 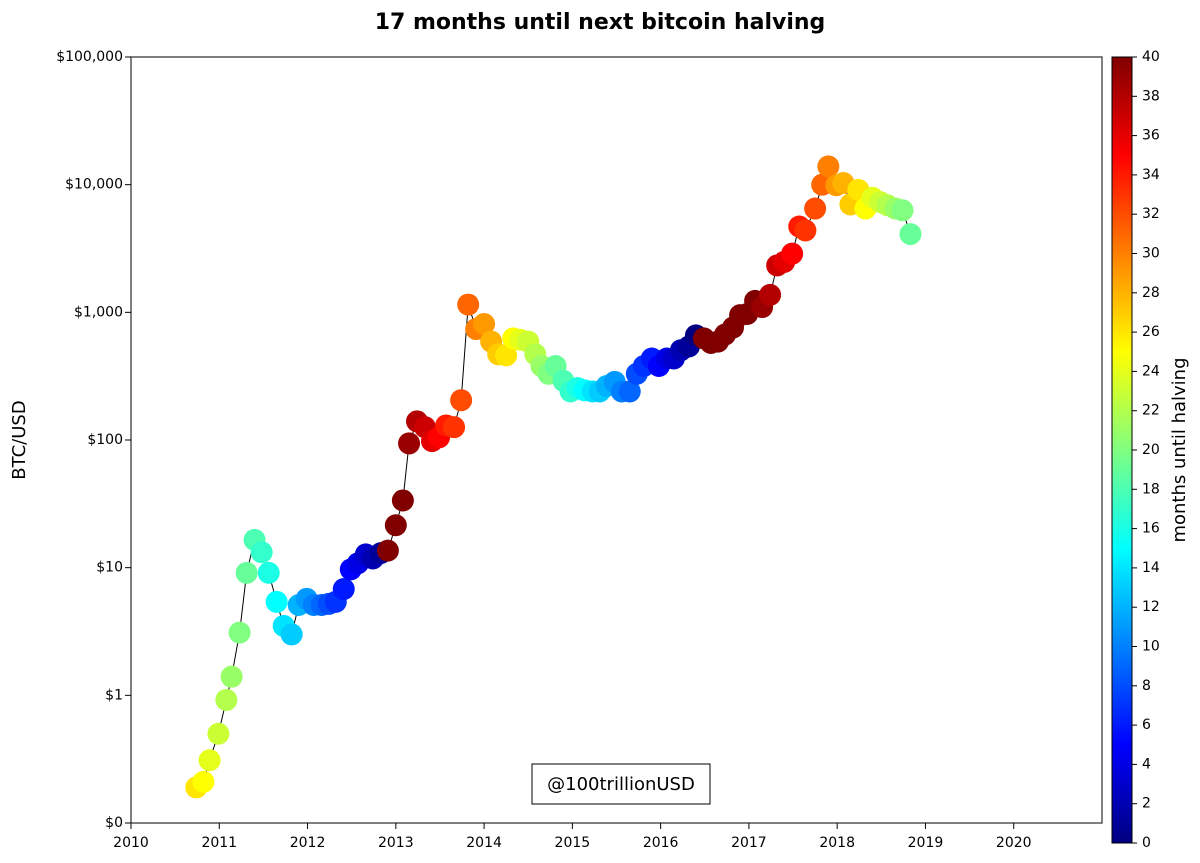 I want to click on colorbar-tick-label: 2, so click(x=1146, y=804).